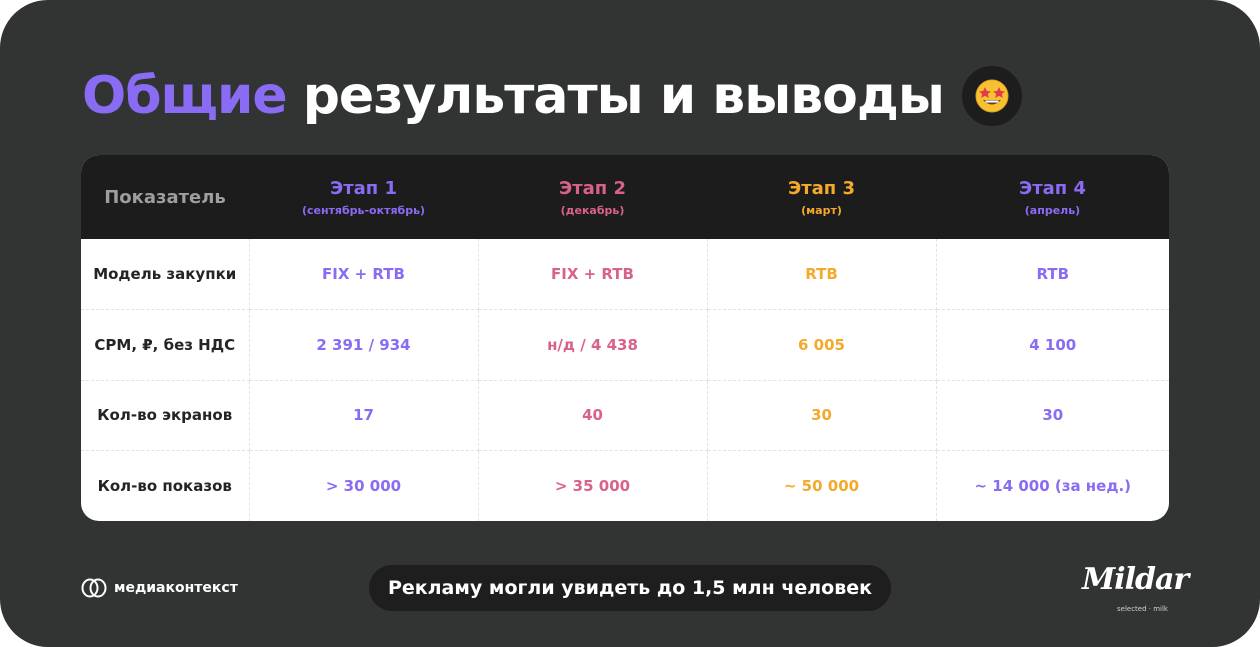  Describe the element at coordinates (185, 96) in the screenshot. I see `title-accent: Общие` at that location.